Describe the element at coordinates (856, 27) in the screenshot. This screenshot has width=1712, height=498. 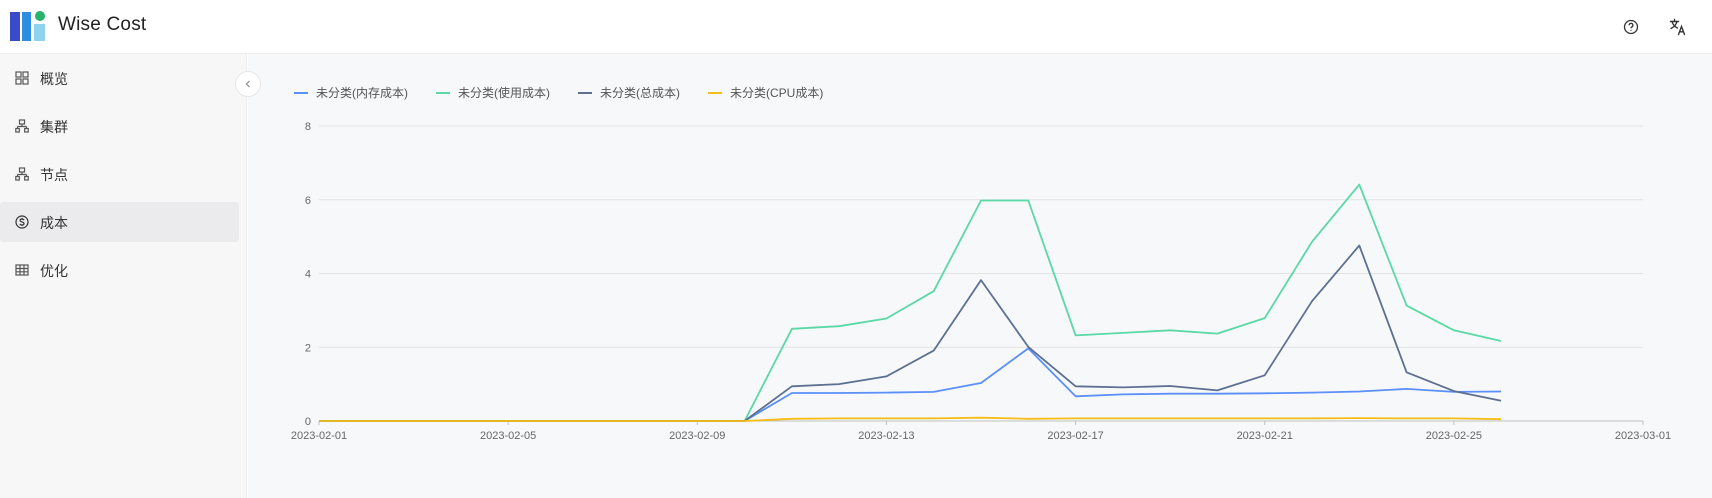
I see `app-header: Wise Cost` at that location.